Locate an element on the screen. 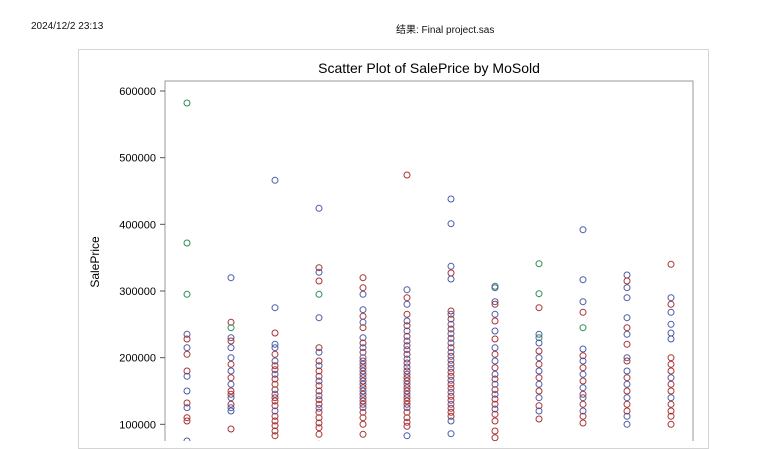  header-results-title: 结果: Final project.sas is located at coordinates (445, 30).